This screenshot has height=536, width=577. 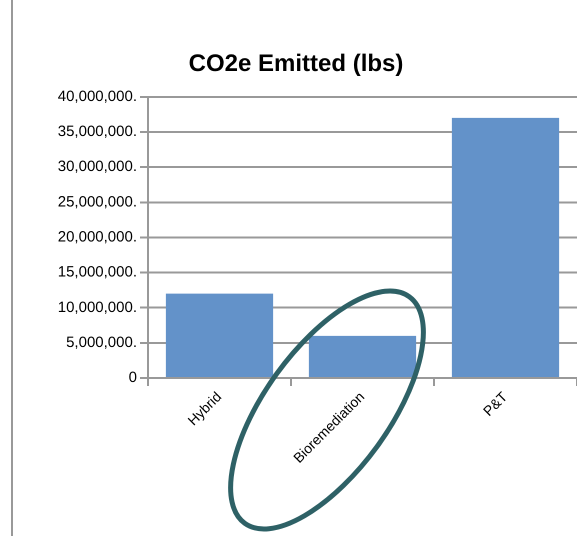 What do you see at coordinates (296, 64) in the screenshot?
I see `chart-title: CO2e Emitted (lbs)` at bounding box center [296, 64].